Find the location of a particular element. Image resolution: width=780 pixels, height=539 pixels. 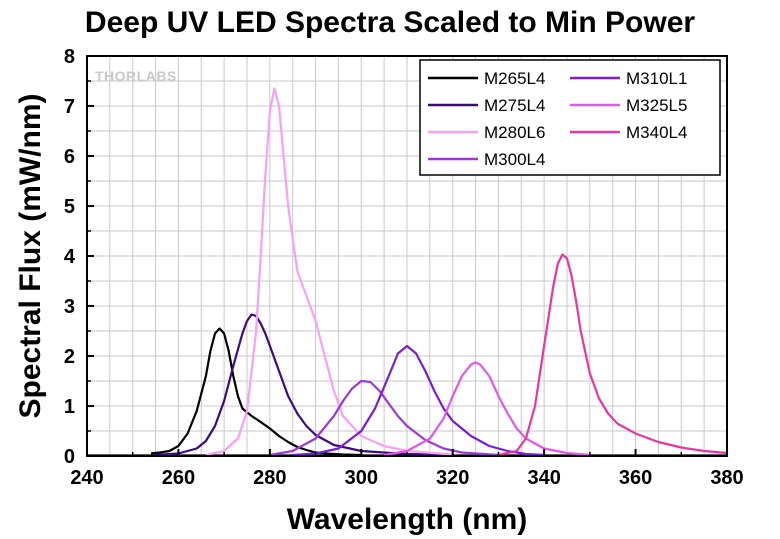

legend-label: M300L4 is located at coordinates (514, 159).